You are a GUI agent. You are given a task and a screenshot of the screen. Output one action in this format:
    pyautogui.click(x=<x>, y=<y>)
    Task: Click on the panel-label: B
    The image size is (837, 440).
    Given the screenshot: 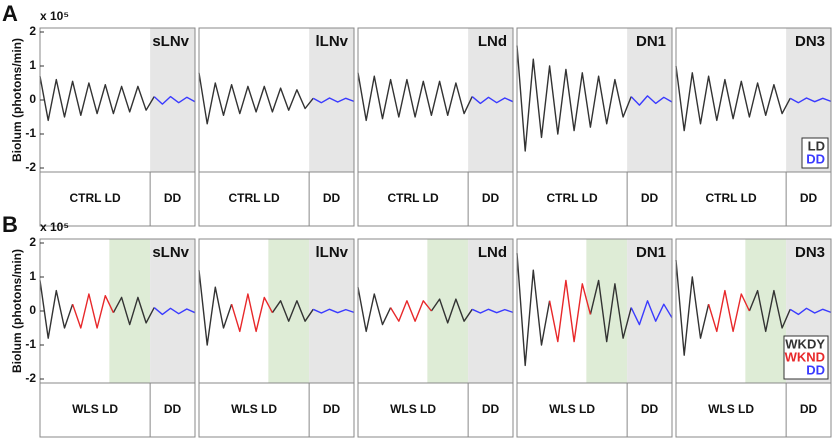 What is the action you would take?
    pyautogui.click(x=10, y=224)
    